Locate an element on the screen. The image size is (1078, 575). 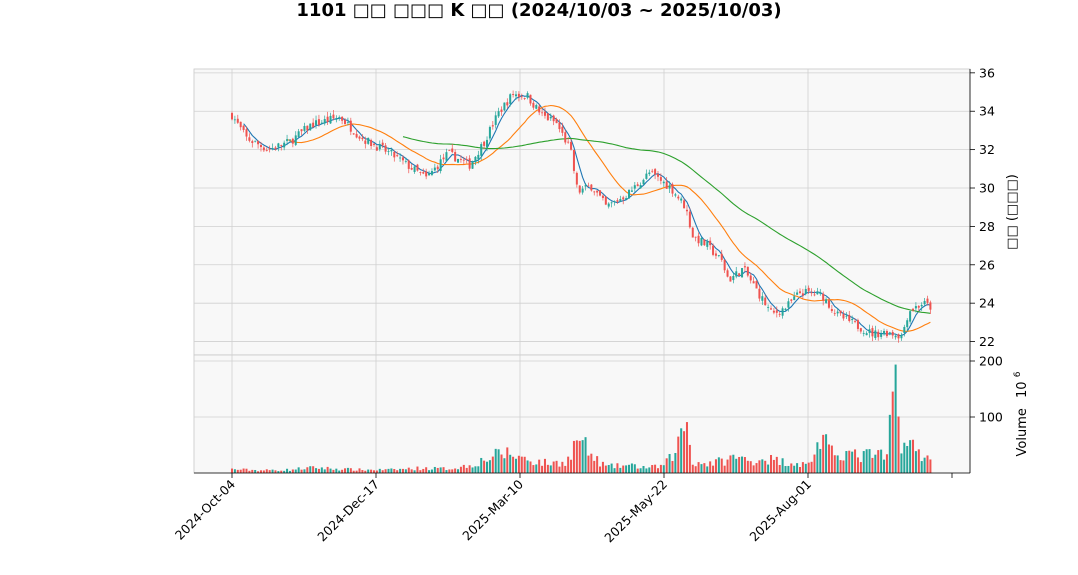
price-y-axis-label: □□ (□□□) is located at coordinates (1012, 212).